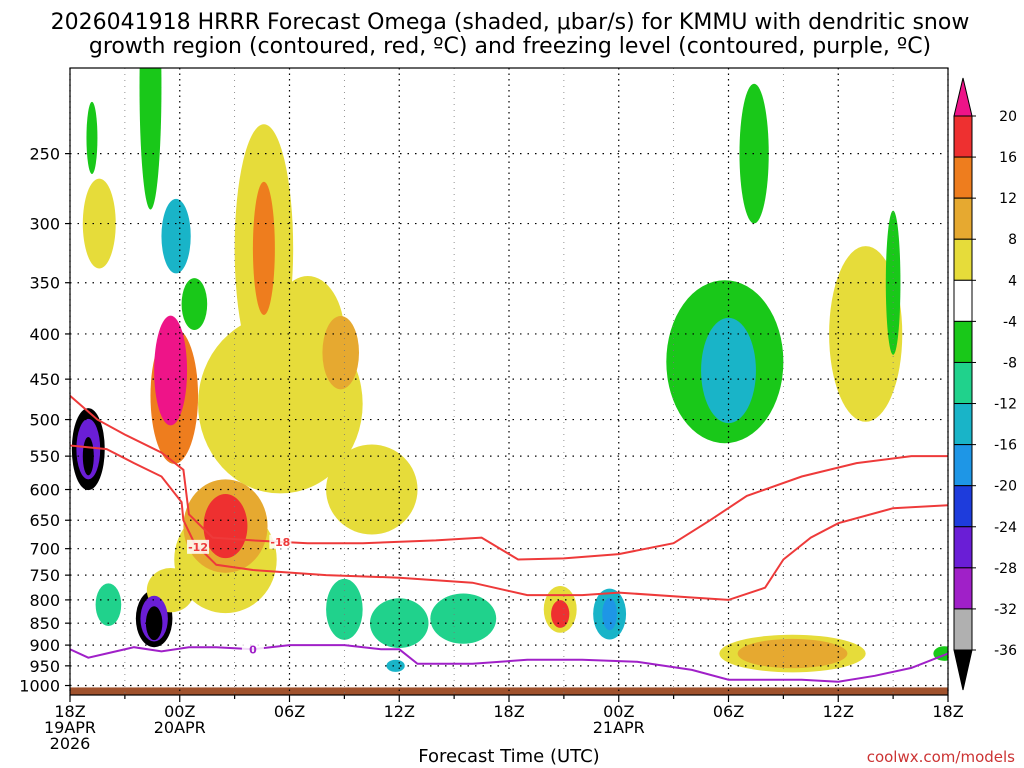 The height and width of the screenshot is (768, 1024). What do you see at coordinates (619, 727) in the screenshot?
I see `x-tick-label-line: 21APR` at bounding box center [619, 727].